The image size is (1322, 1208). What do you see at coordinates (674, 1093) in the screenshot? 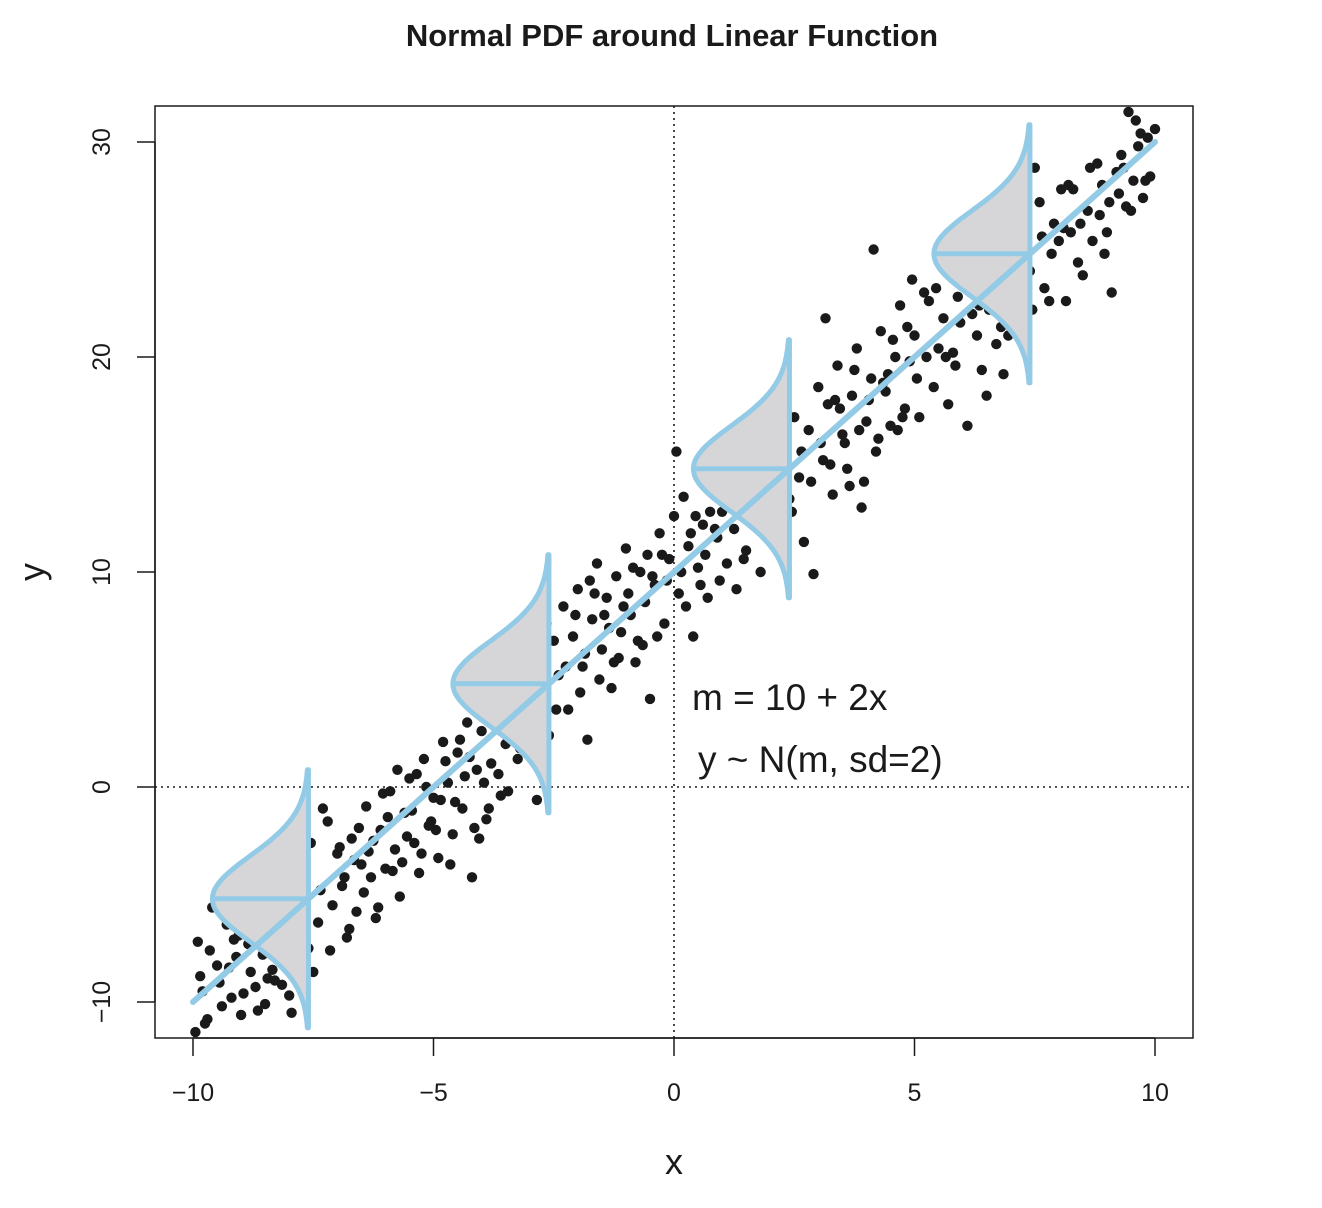
I see `x-tick-label: 0` at bounding box center [674, 1093].